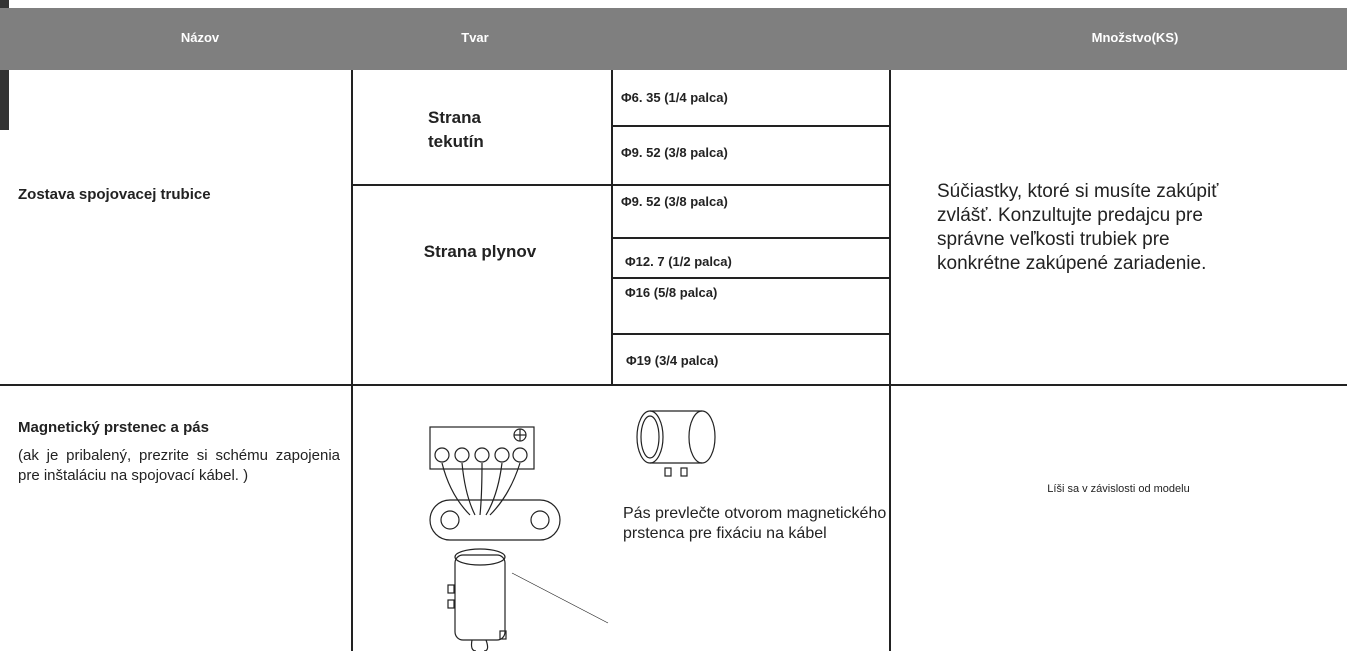 The height and width of the screenshot is (651, 1347). Describe the element at coordinates (672, 360) in the screenshot. I see `size: Φ19 (3/4 palca)` at that location.